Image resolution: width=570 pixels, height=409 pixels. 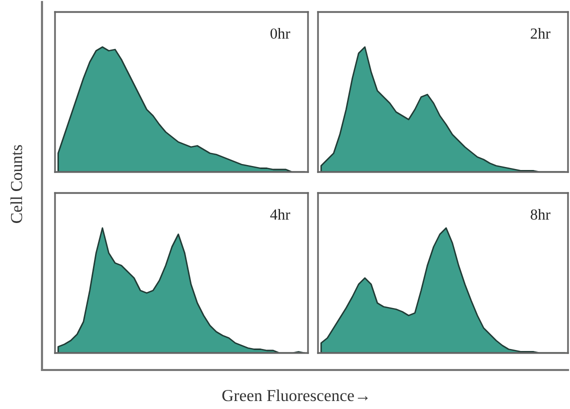 I want to click on y-axis-title: Cell Counts, so click(x=16, y=184).